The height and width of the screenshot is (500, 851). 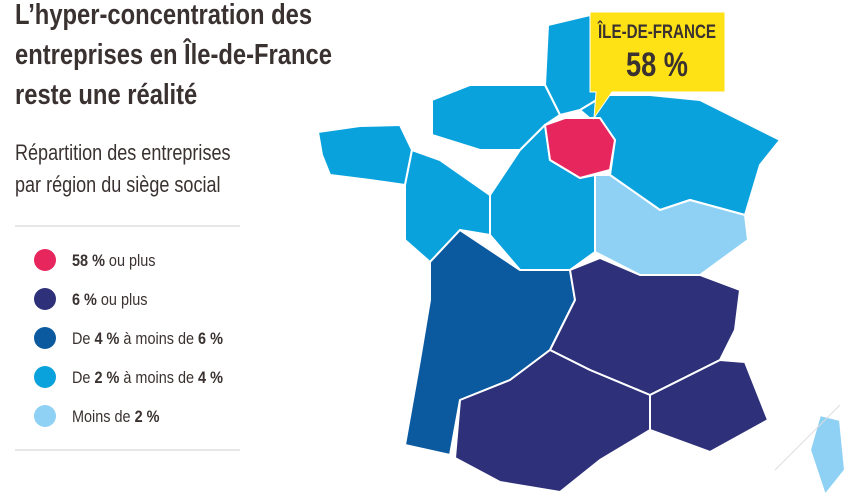 I want to click on legend-item: 58 % ou plus, so click(x=114, y=261).